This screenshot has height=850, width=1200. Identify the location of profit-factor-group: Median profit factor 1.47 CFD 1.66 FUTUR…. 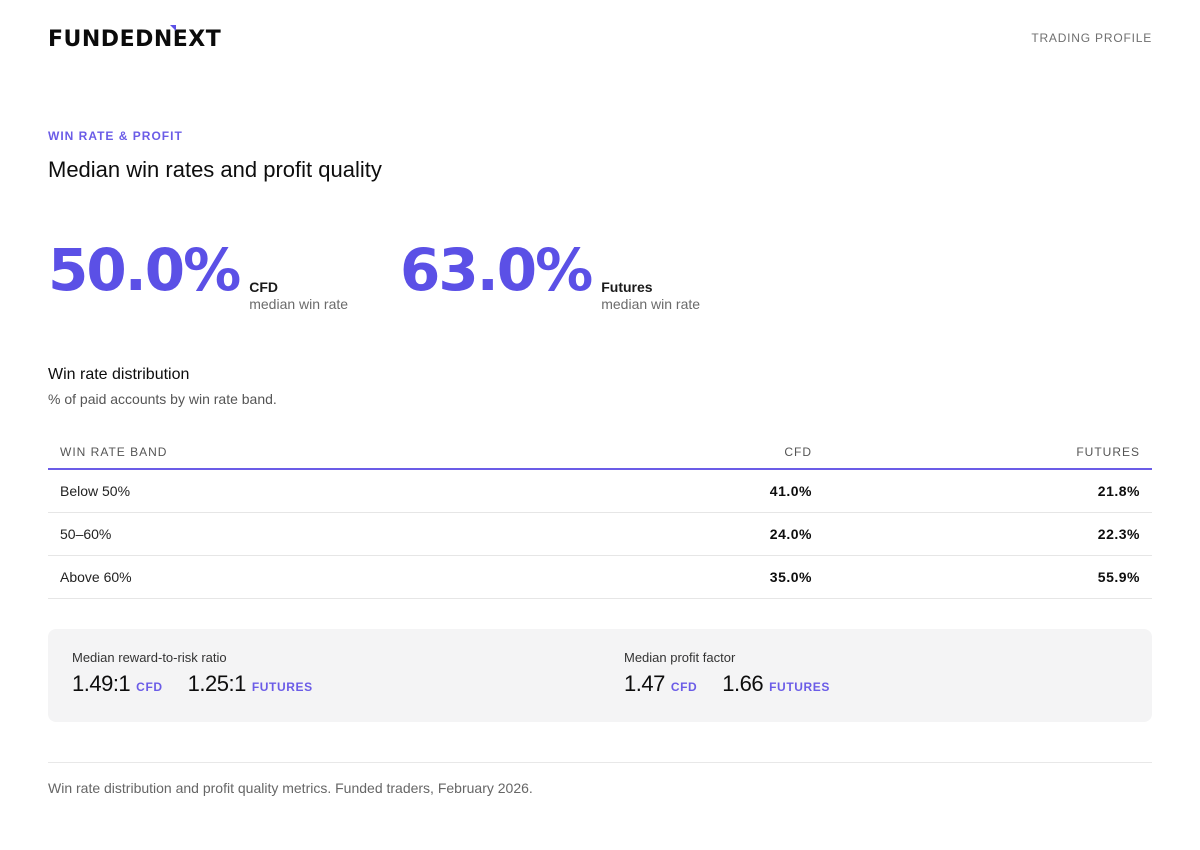
(739, 673).